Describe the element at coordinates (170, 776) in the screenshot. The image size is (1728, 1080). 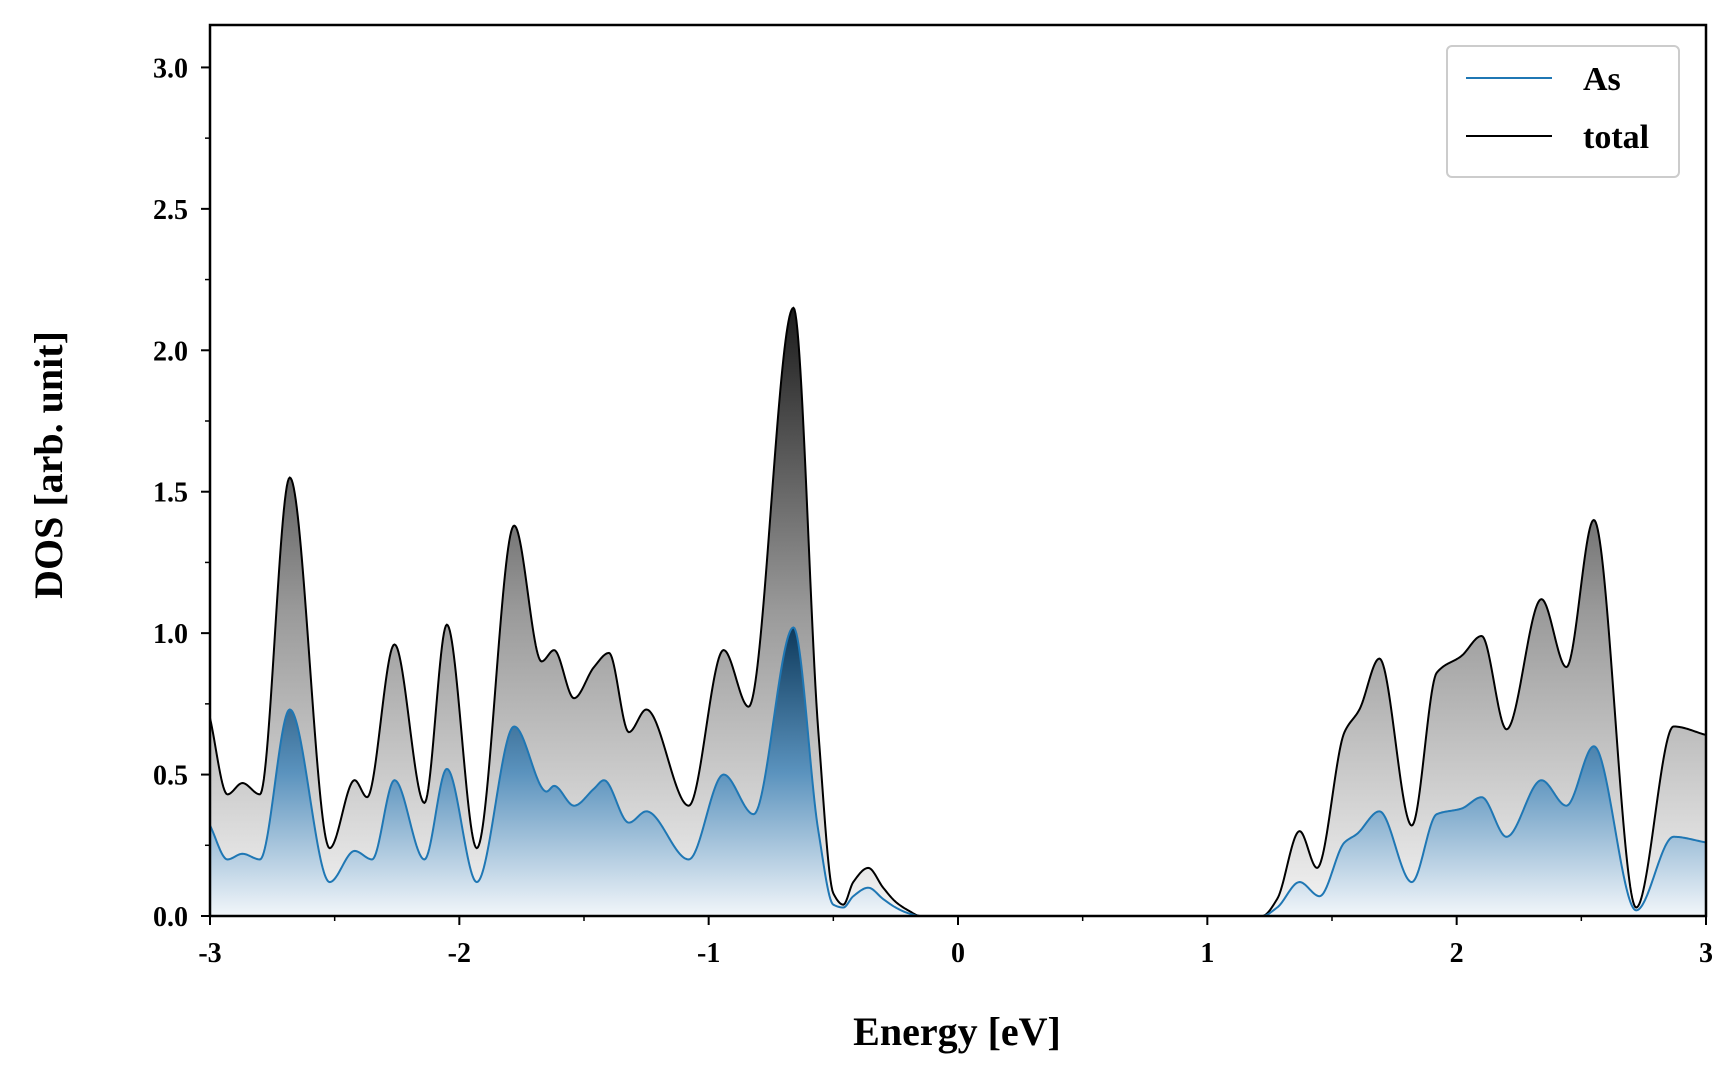
I see `y-tick-label: 0.5` at that location.